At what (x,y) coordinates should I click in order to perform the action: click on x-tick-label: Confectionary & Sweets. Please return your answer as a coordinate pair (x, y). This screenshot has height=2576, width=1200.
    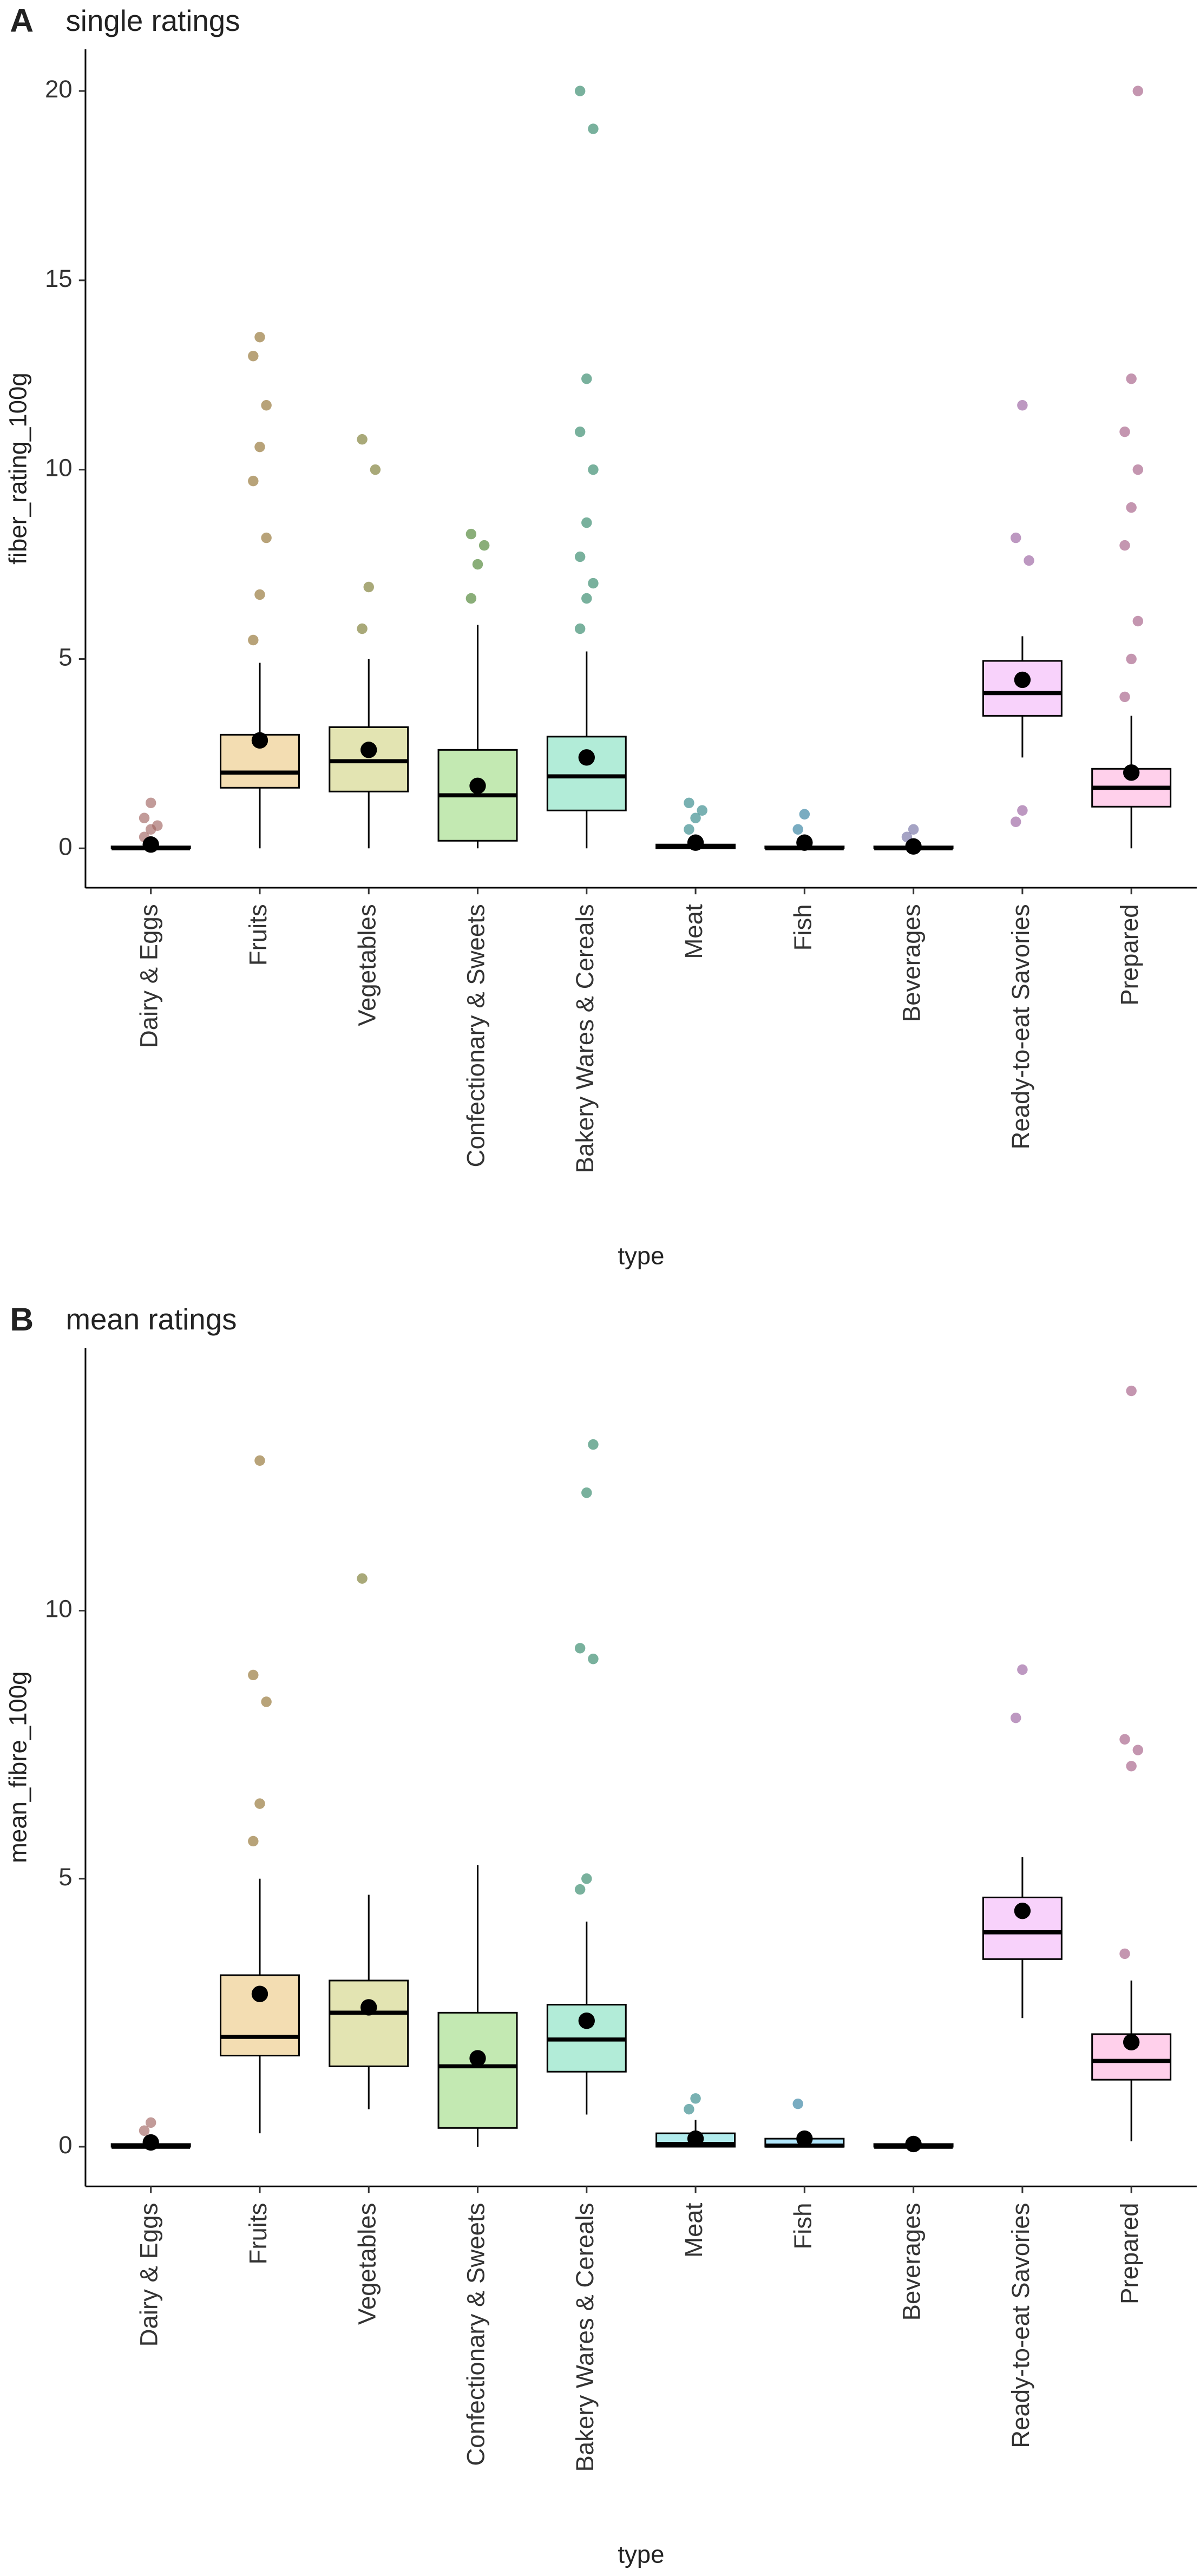
    Looking at the image, I should click on (476, 2334).